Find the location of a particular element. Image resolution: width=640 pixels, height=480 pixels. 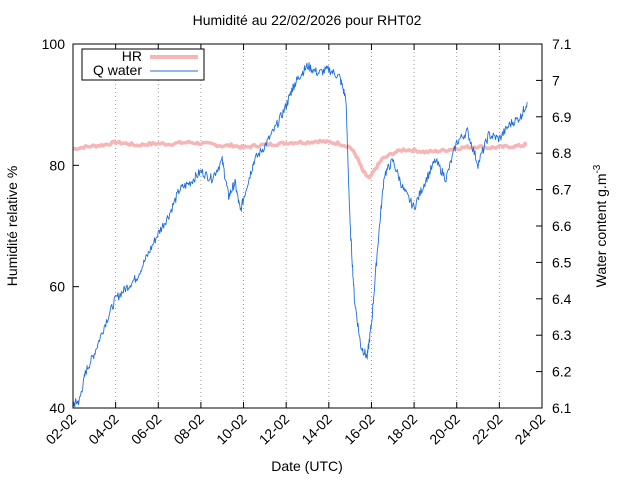

x-tick-label: 10-02 is located at coordinates (231, 429).